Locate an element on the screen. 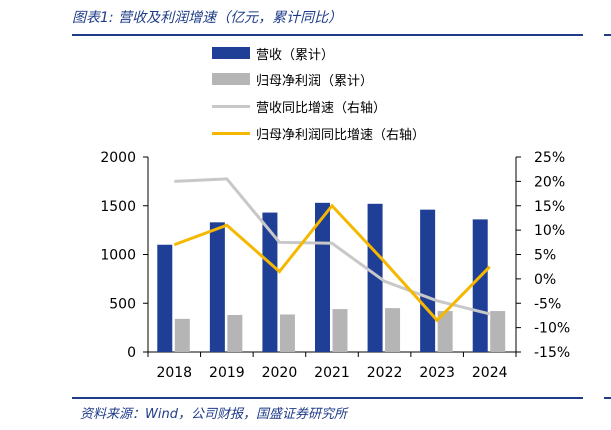 The width and height of the screenshot is (611, 430). figure-title: 图表1: 营收及利润增速（亿元，累计同比） is located at coordinates (207, 18).